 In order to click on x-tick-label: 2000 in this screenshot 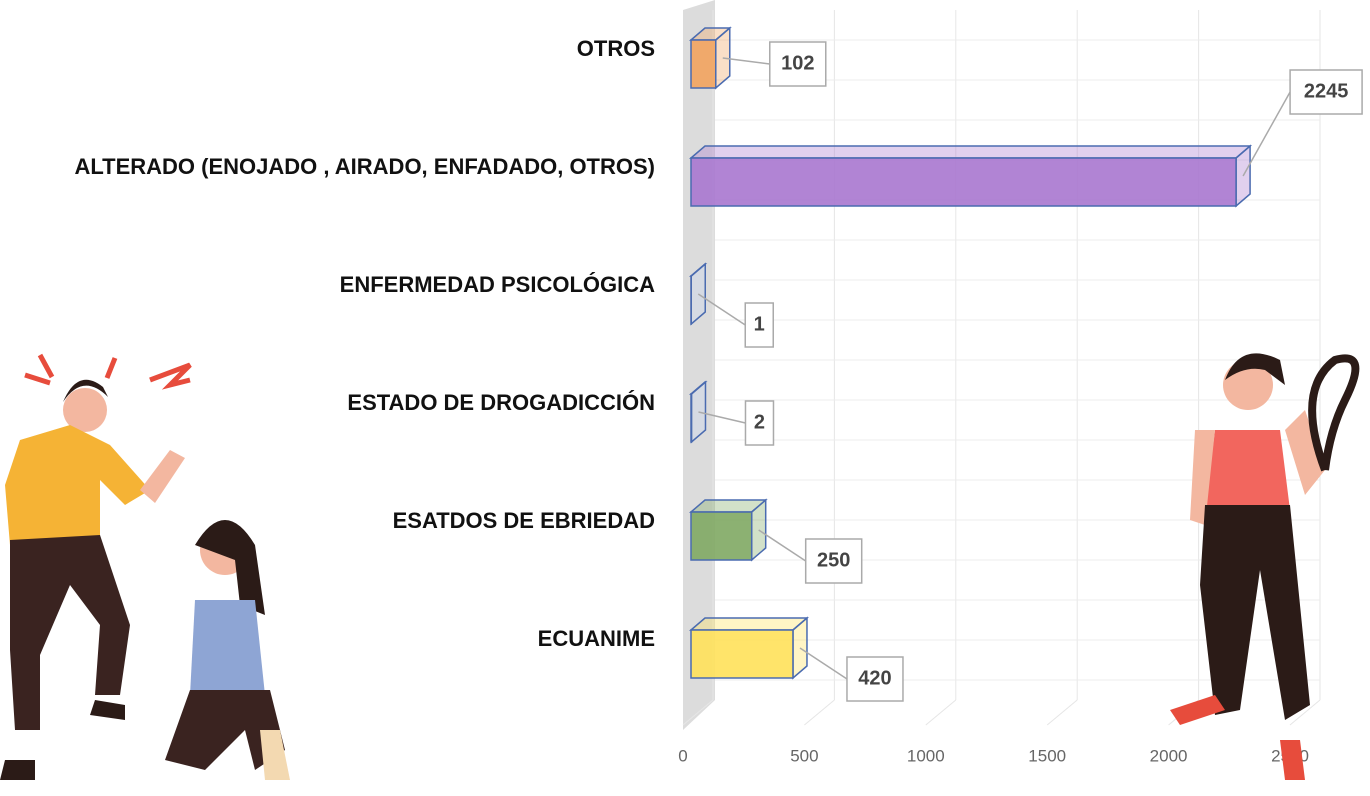, I will do `click(1169, 755)`.